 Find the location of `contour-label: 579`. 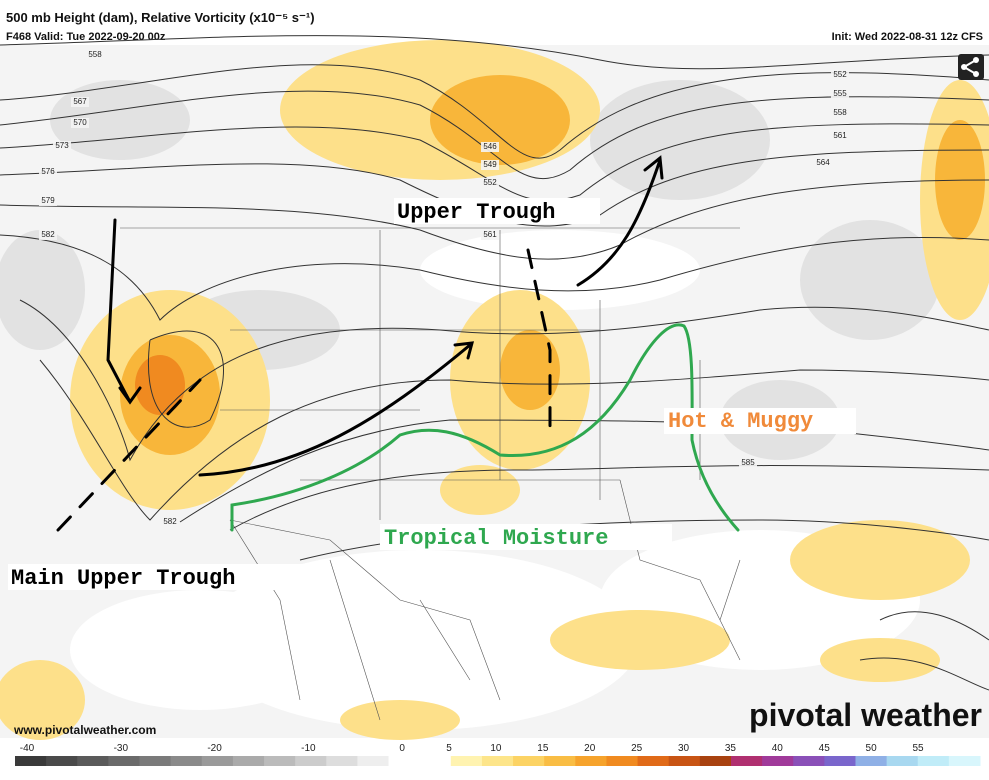

contour-label: 579 is located at coordinates (48, 200).